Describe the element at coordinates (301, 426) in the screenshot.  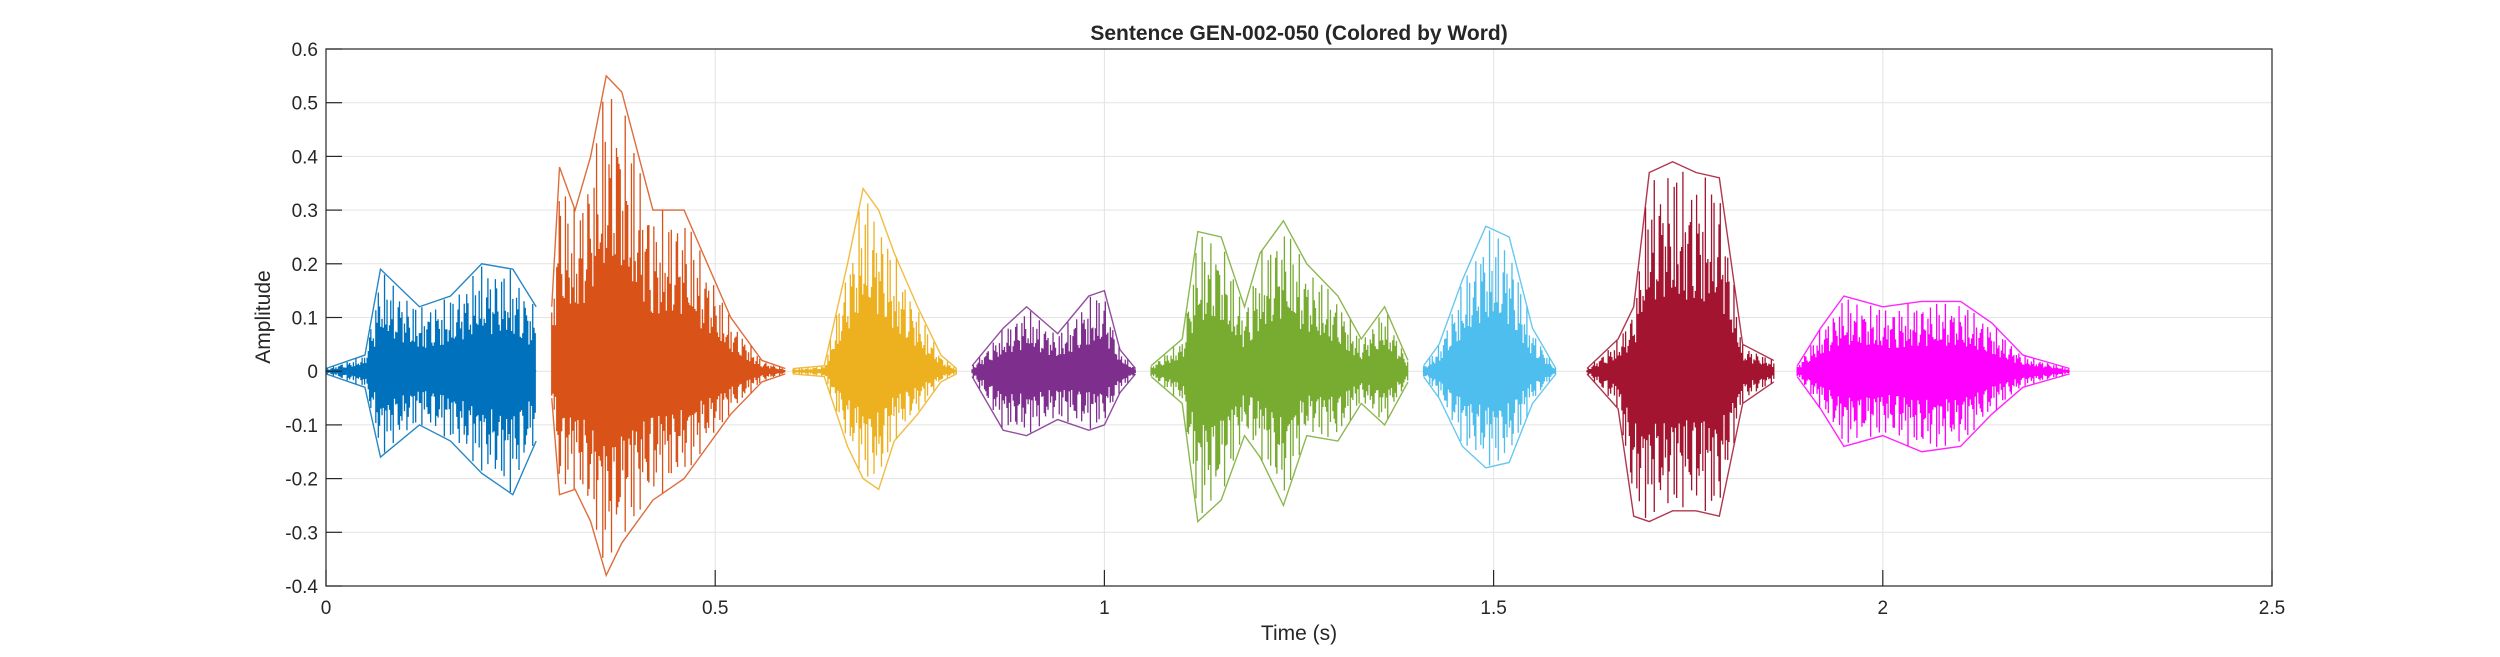
I see `y-tick-label: -0.1` at that location.